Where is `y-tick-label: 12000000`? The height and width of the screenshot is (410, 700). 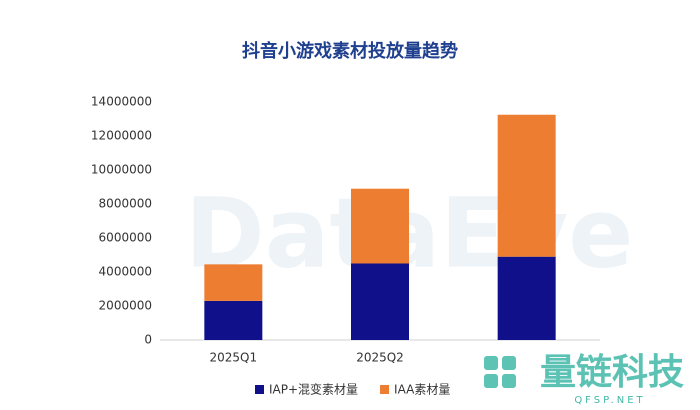 y-tick-label: 12000000 is located at coordinates (121, 136).